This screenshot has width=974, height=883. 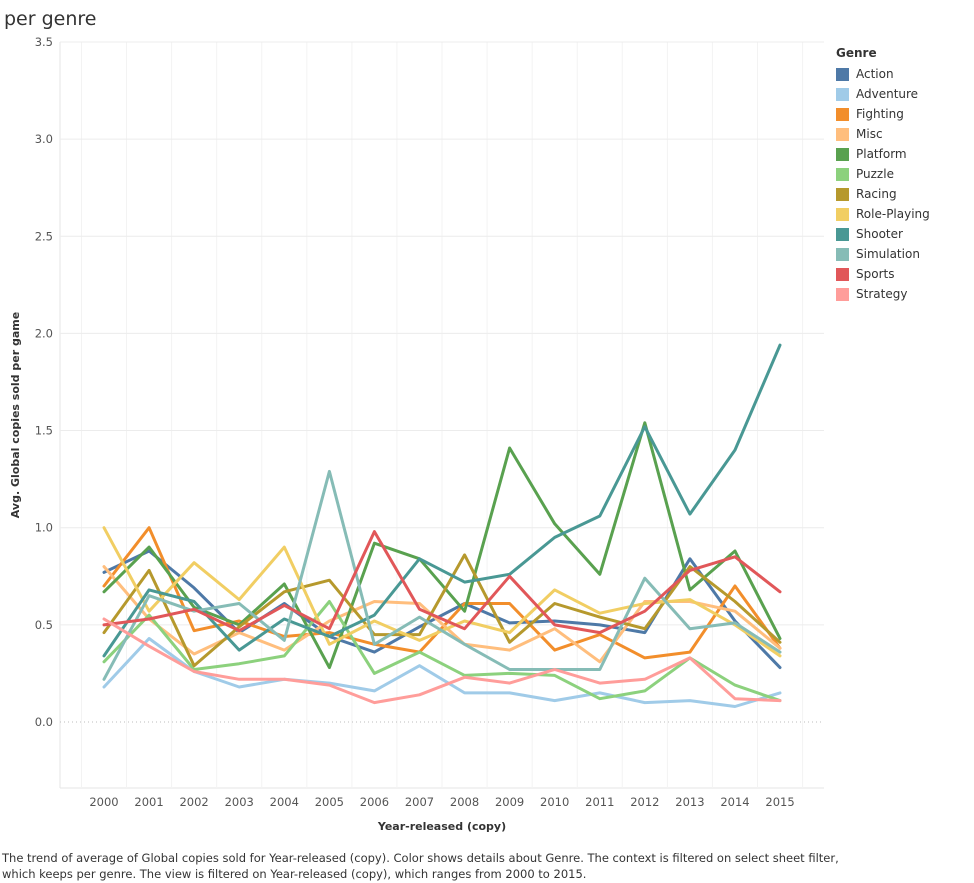 What do you see at coordinates (193, 802) in the screenshot?
I see `x-tick-label: 2002` at bounding box center [193, 802].